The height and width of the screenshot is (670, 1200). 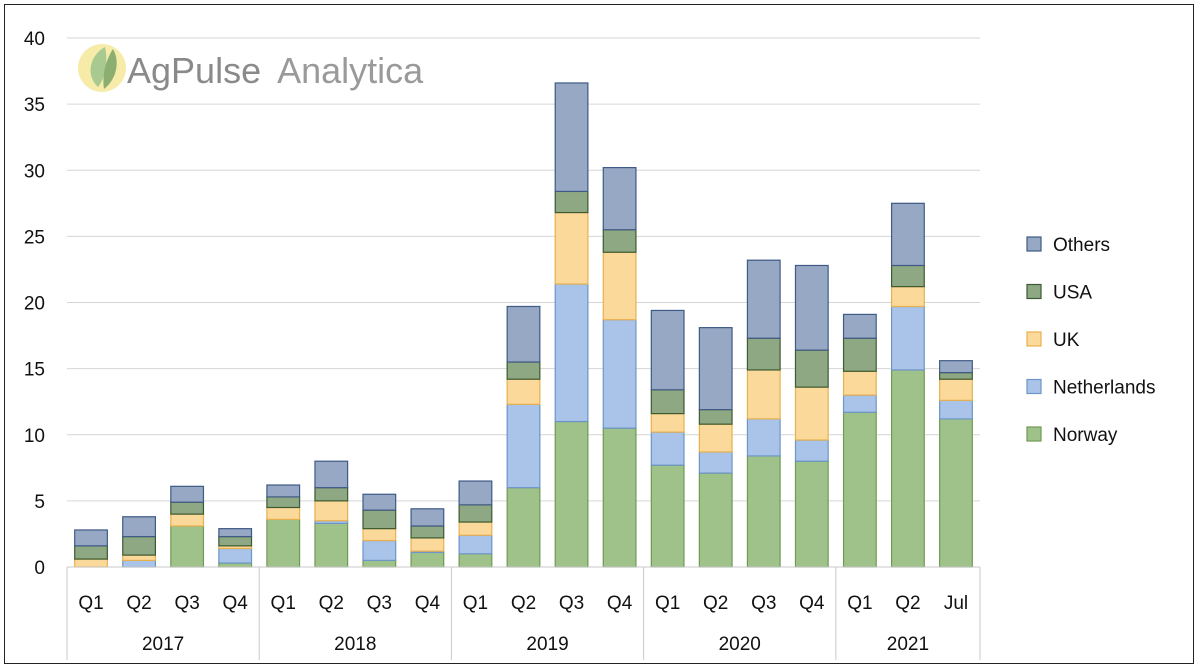 I want to click on y-tick-label: 30, so click(x=34, y=171).